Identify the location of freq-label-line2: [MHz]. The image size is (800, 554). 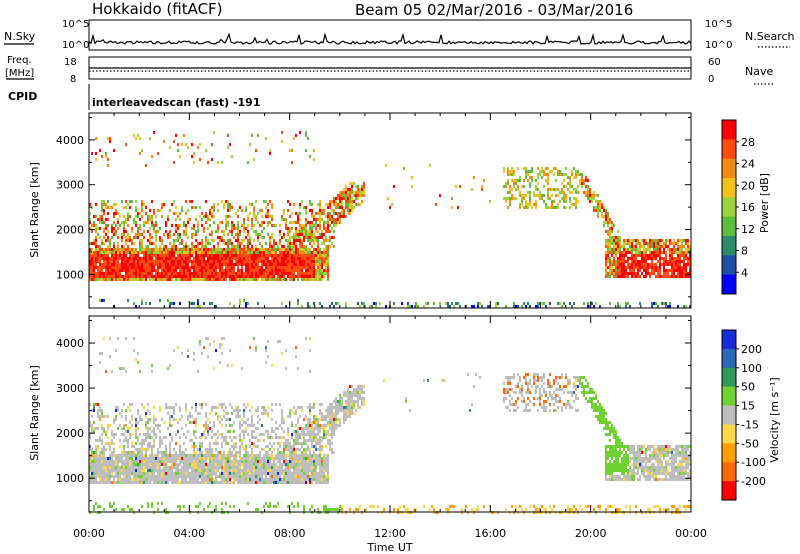
(19, 73).